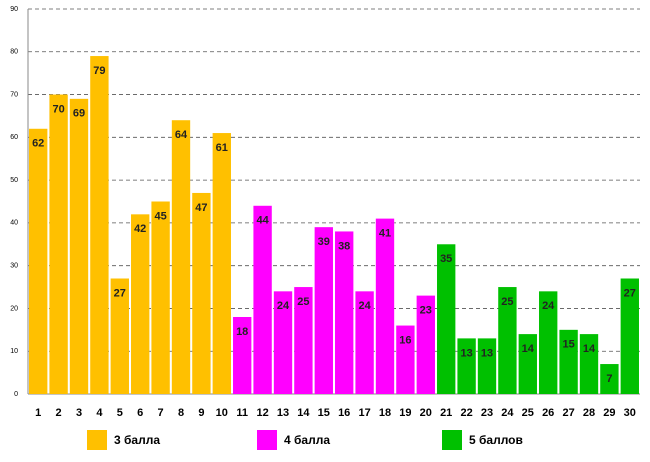 The height and width of the screenshot is (462, 650). I want to click on x-tick-label: 1, so click(38, 413).